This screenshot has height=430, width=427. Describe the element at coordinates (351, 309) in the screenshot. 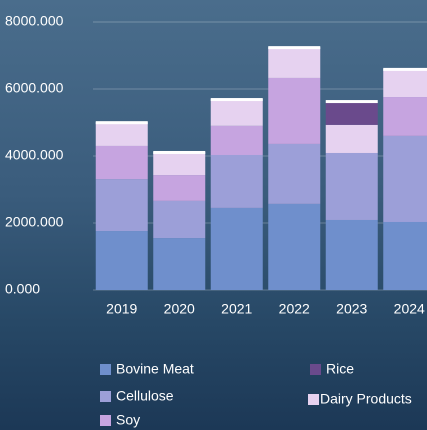

I see `x-tick-label: 2023` at that location.